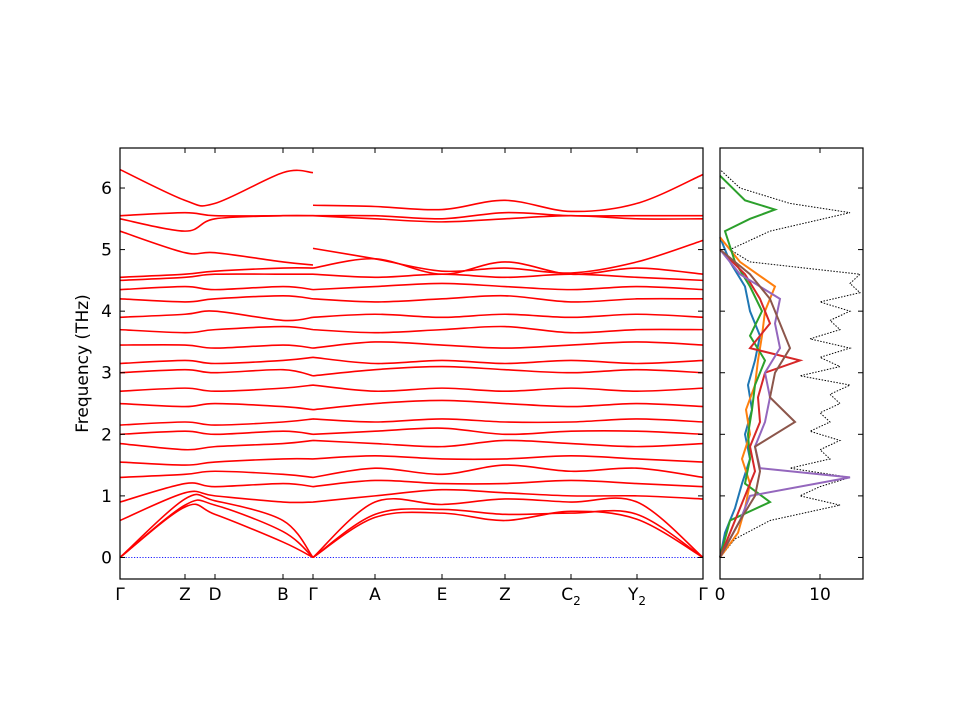 The width and height of the screenshot is (960, 724). Describe the element at coordinates (106, 189) in the screenshot. I see `y-tick-label: 6` at that location.